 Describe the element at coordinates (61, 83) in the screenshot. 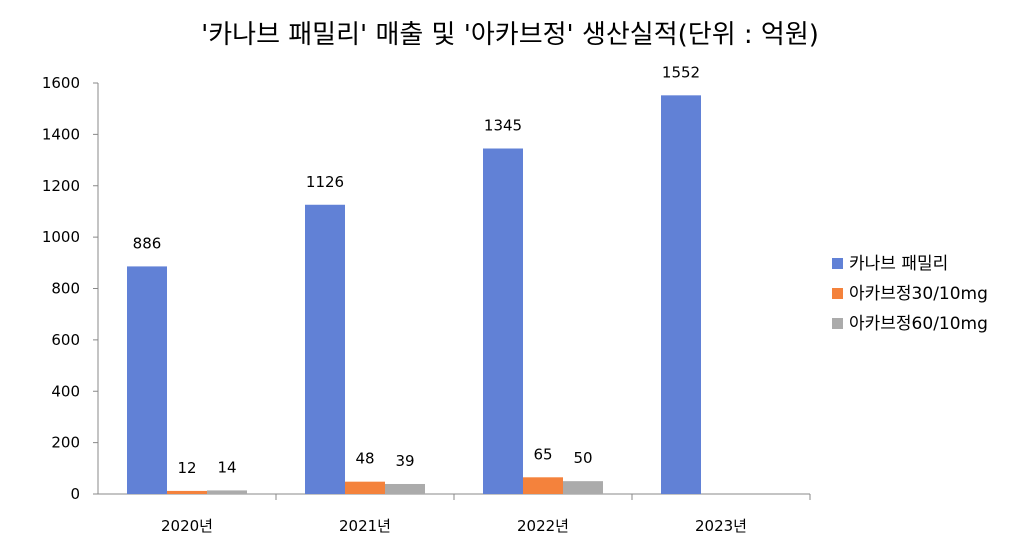

I see `y-tick-label: 1600` at that location.